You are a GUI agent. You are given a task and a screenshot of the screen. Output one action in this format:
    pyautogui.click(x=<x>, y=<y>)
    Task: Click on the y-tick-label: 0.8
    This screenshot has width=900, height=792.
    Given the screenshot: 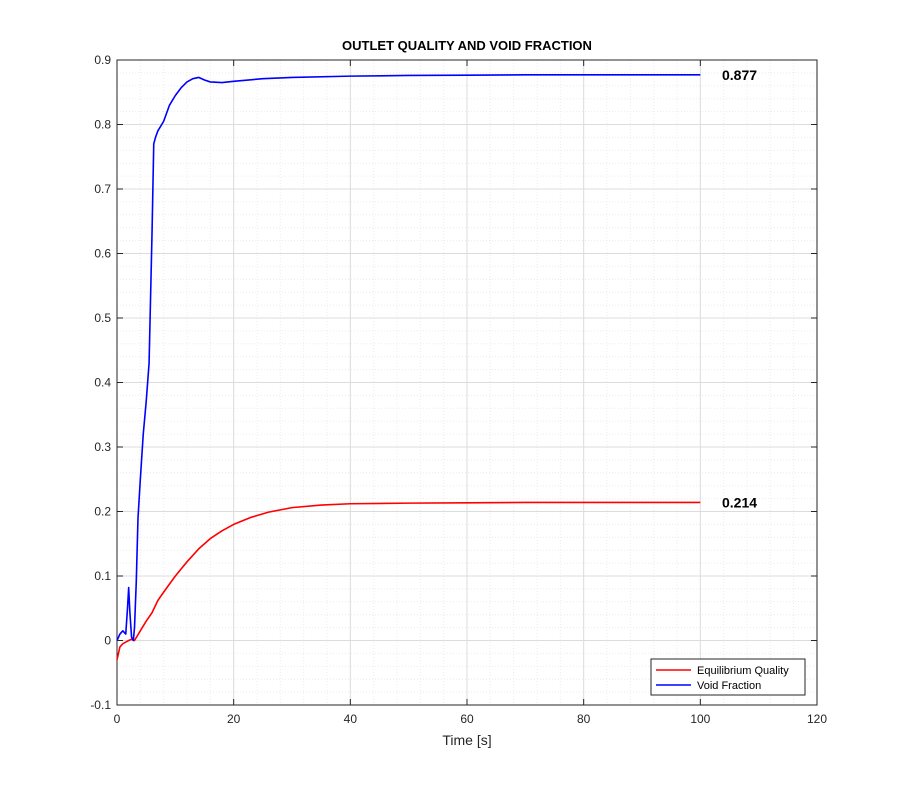 What is the action you would take?
    pyautogui.click(x=102, y=125)
    